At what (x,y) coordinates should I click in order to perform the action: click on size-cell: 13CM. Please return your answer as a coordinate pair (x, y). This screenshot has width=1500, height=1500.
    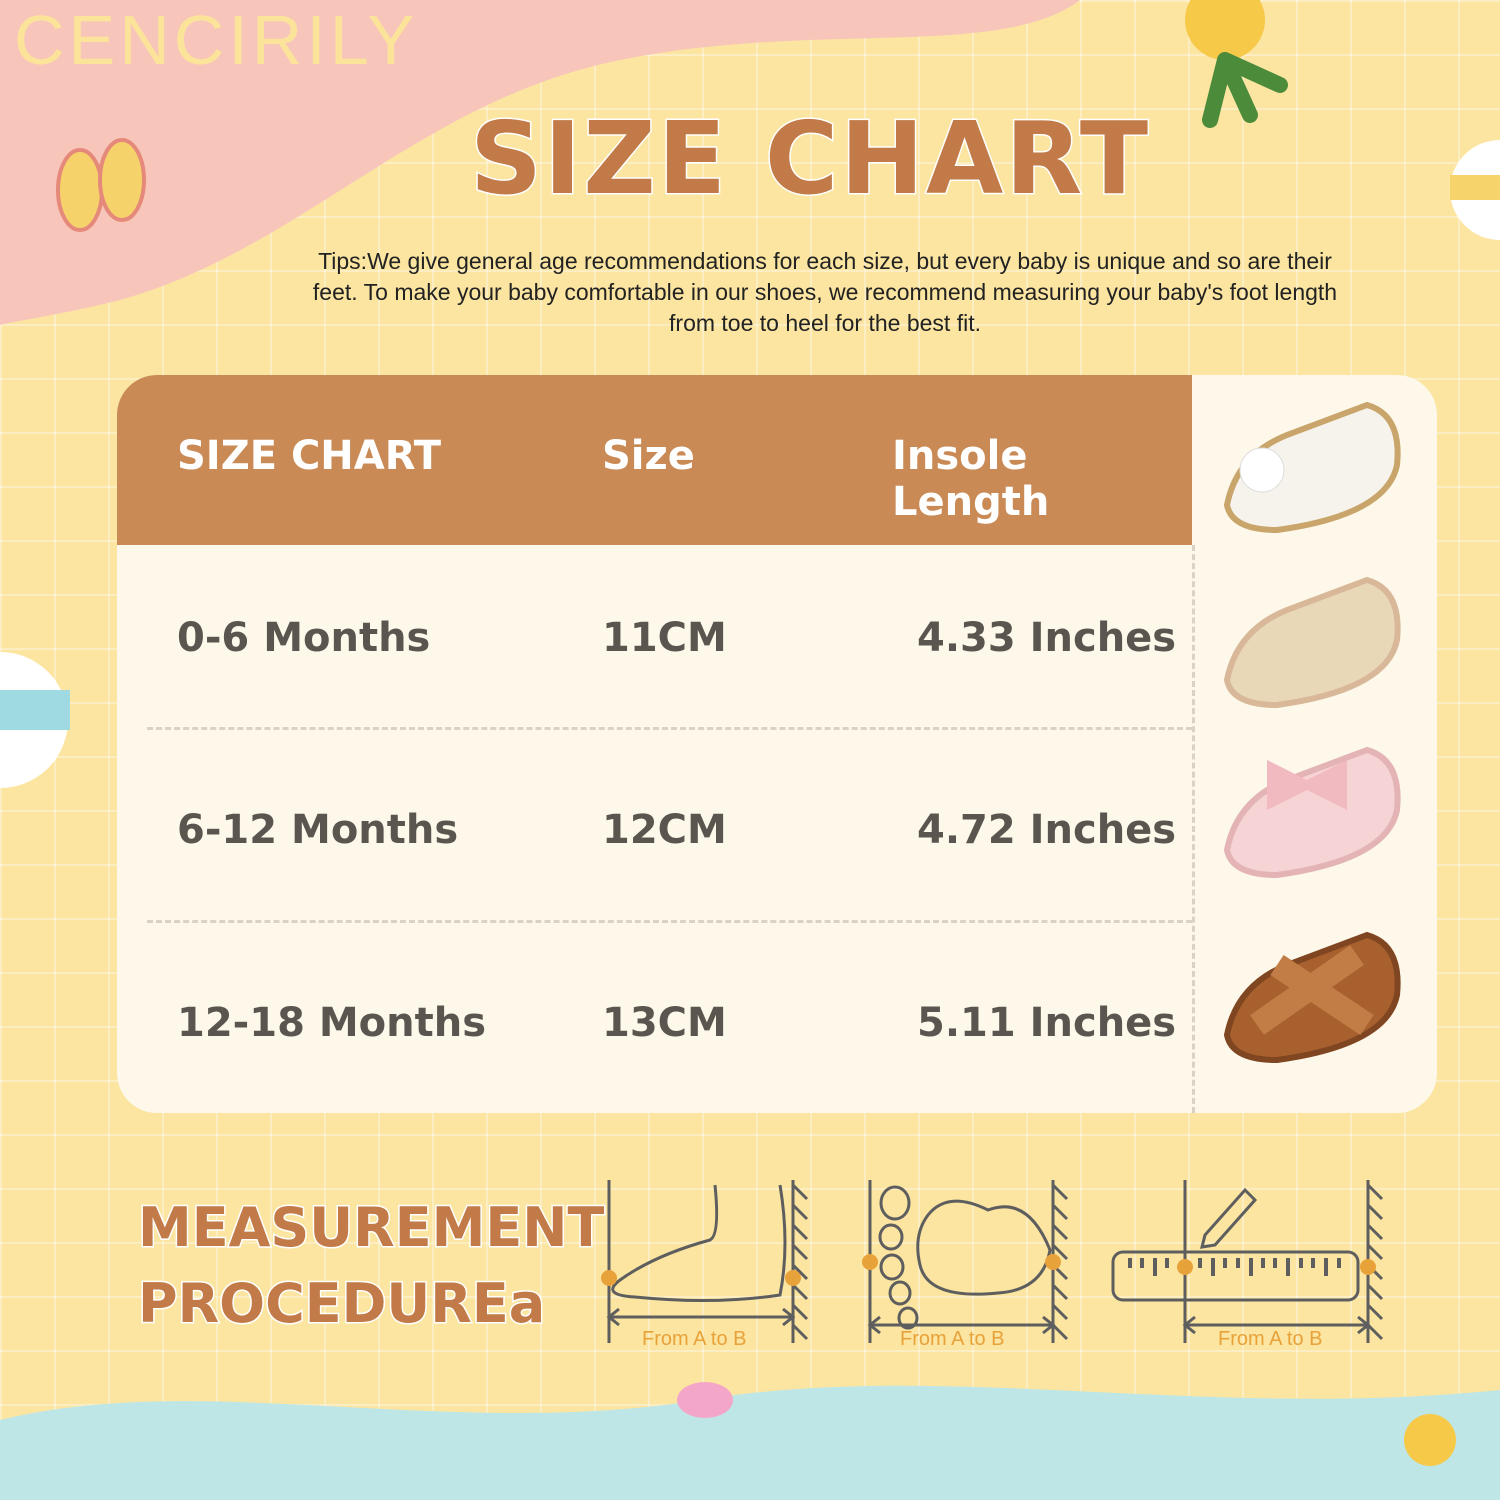
    Looking at the image, I should click on (664, 1023).